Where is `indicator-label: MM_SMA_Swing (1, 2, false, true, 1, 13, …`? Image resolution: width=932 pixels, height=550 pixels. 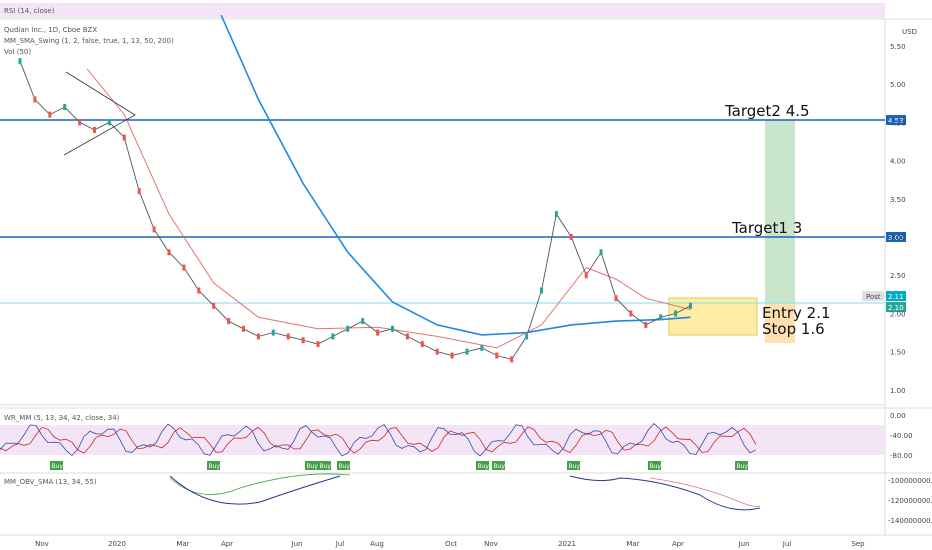
indicator-label: MM_SMA_Swing (1, 2, false, true, 1, 13, … is located at coordinates (89, 41).